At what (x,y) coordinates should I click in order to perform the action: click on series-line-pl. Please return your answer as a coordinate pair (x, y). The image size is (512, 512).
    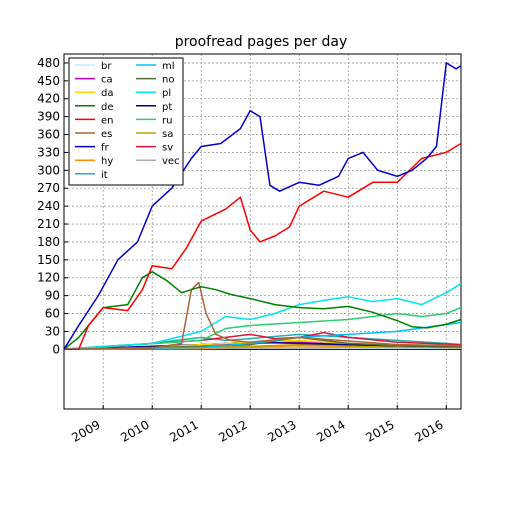
    Looking at the image, I should click on (262, 317).